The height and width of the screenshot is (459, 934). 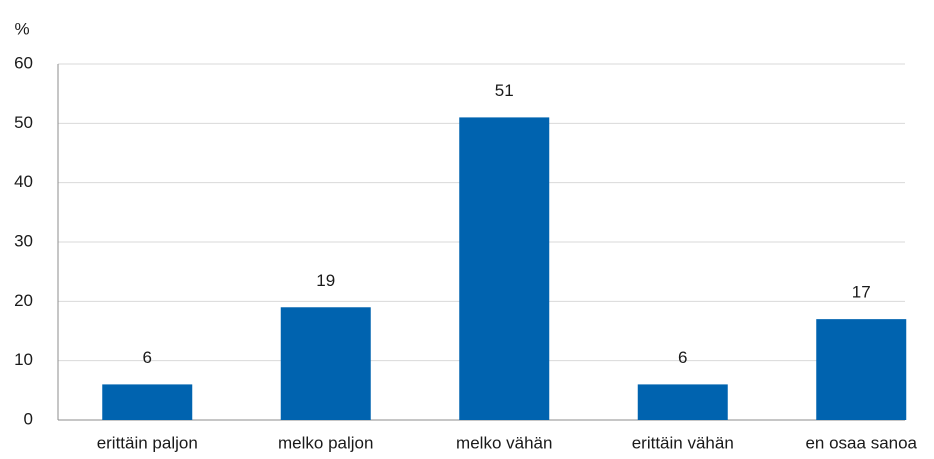 What do you see at coordinates (504, 90) in the screenshot?
I see `data-label: 51` at bounding box center [504, 90].